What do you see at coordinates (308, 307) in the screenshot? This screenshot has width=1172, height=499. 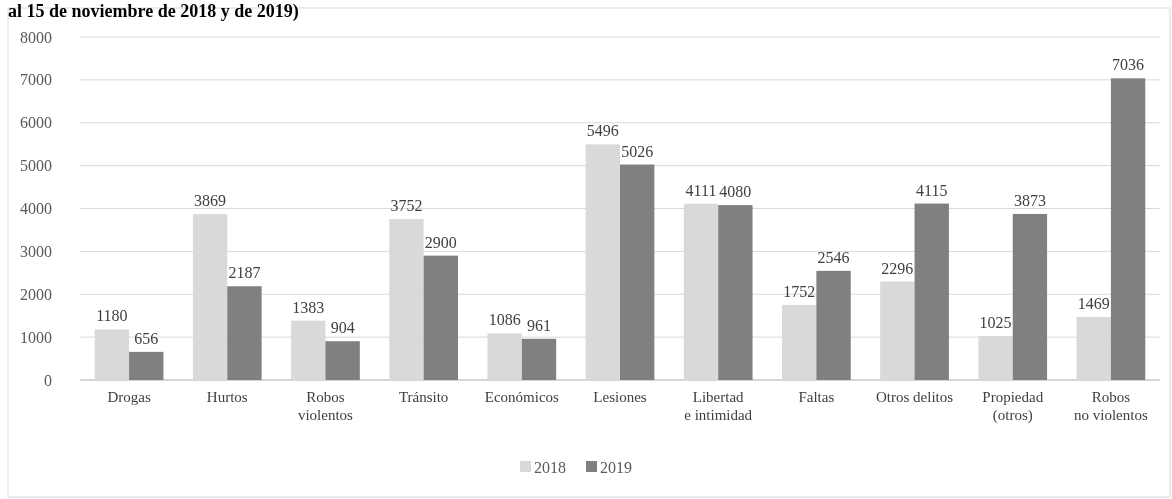 I see `data-label: 1383` at bounding box center [308, 307].